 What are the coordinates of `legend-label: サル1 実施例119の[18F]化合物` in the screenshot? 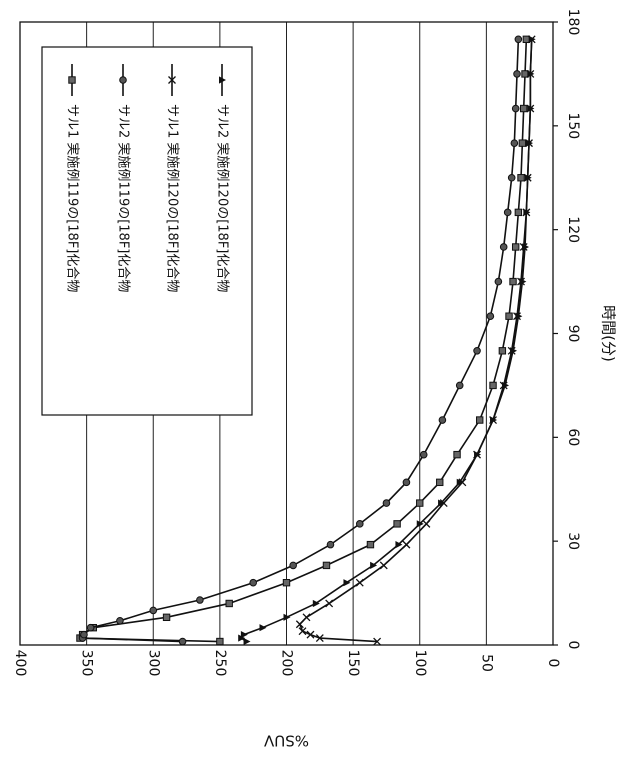 It's located at (73, 198).